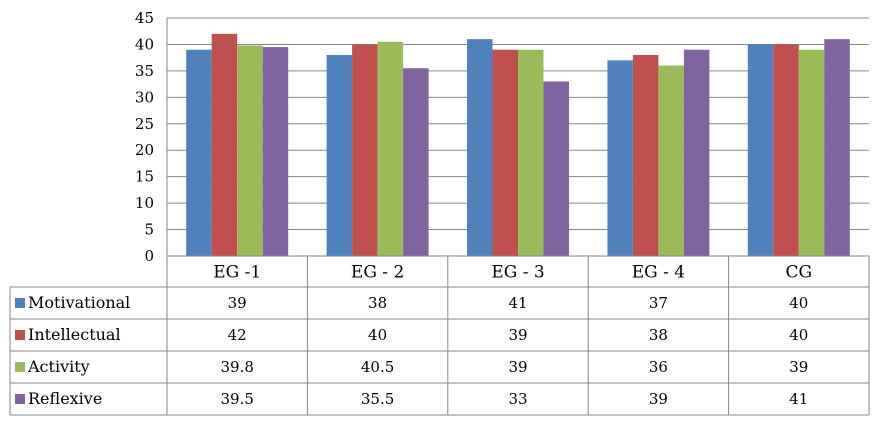 The height and width of the screenshot is (430, 879). Describe the element at coordinates (65, 398) in the screenshot. I see `series-name: Reflexive` at that location.